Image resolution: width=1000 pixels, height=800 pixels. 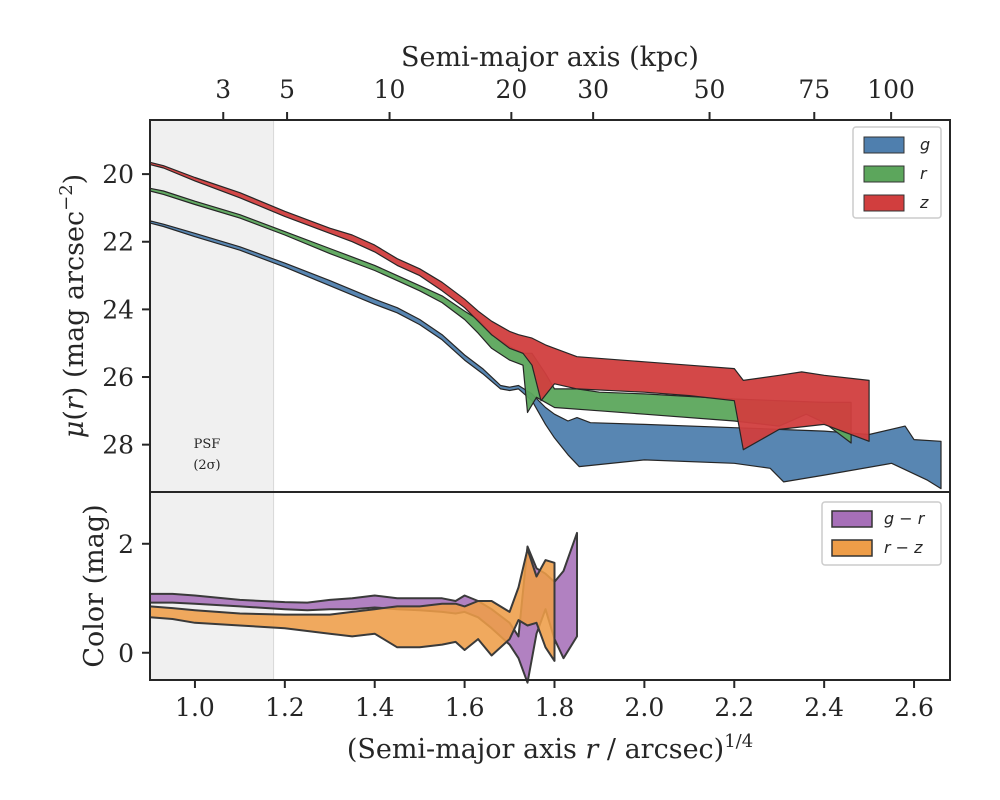 I want to click on color-y-tick-label: 0, so click(x=126, y=653).